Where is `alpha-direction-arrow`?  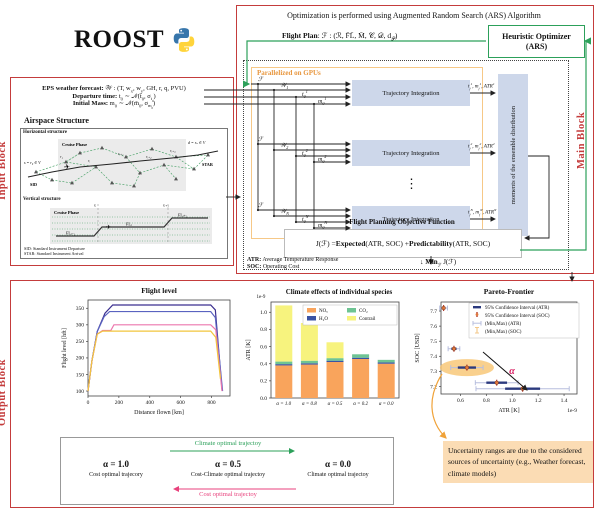 alpha-direction-arrow is located at coordinates (505, 371).